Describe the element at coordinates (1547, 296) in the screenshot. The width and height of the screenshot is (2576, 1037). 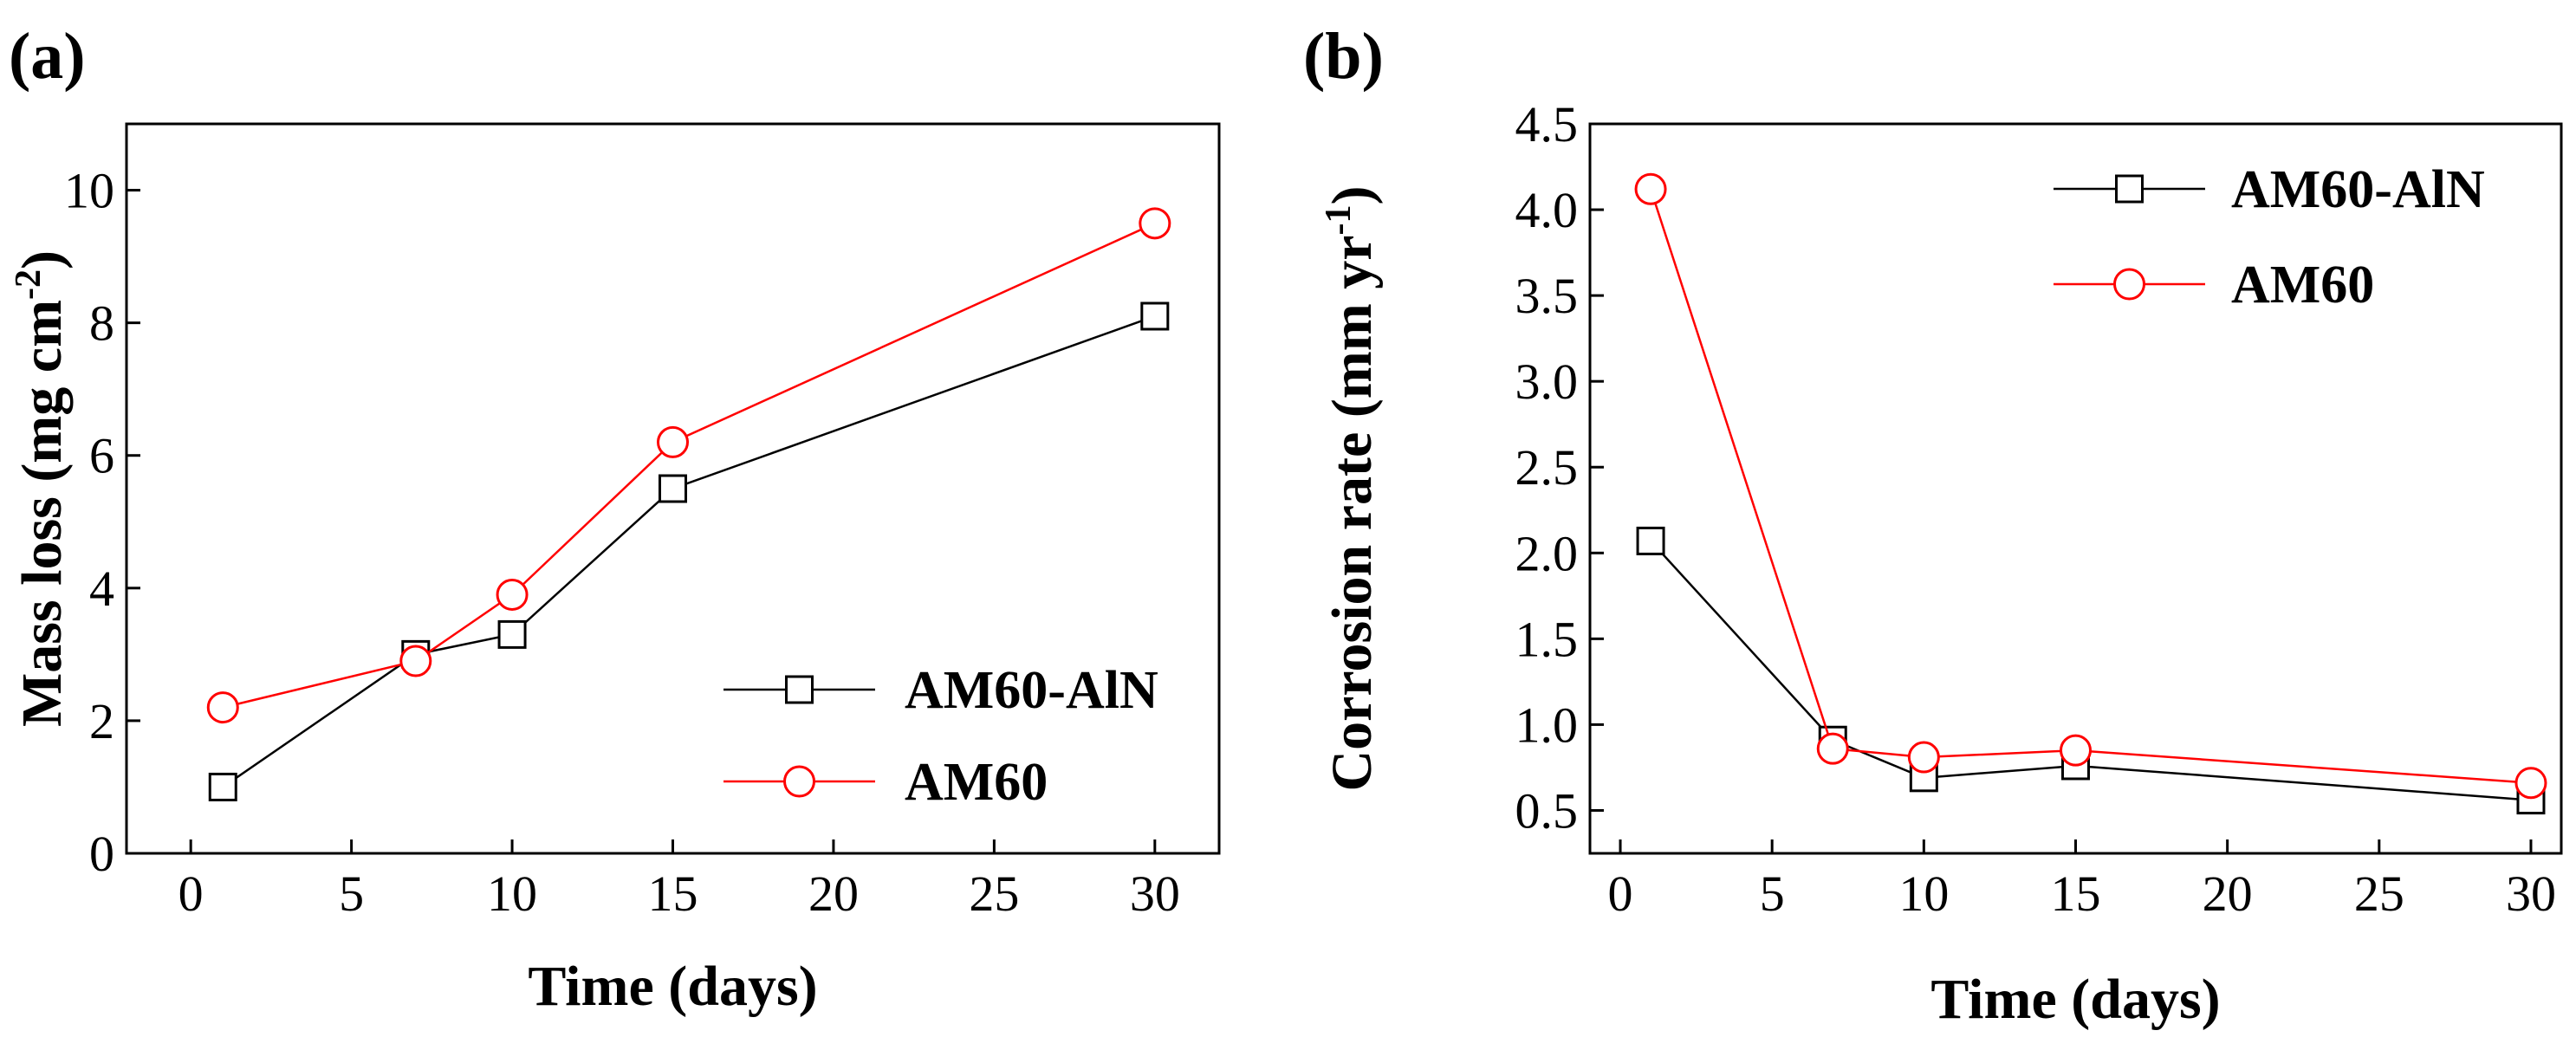
I see `y-tick-label: 3.5` at that location.